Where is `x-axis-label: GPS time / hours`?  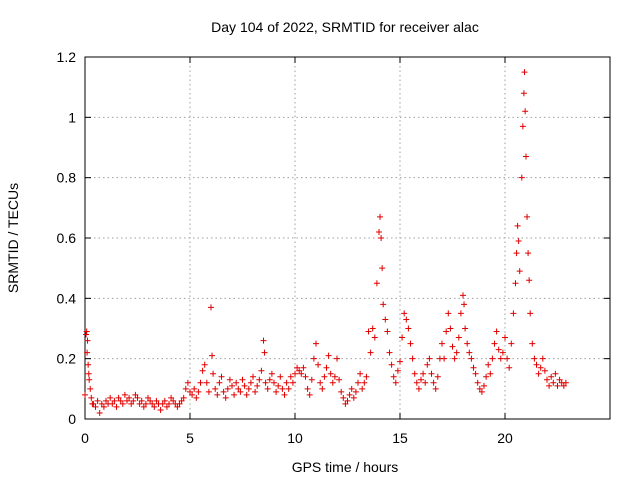
x-axis-label: GPS time / hours is located at coordinates (345, 467).